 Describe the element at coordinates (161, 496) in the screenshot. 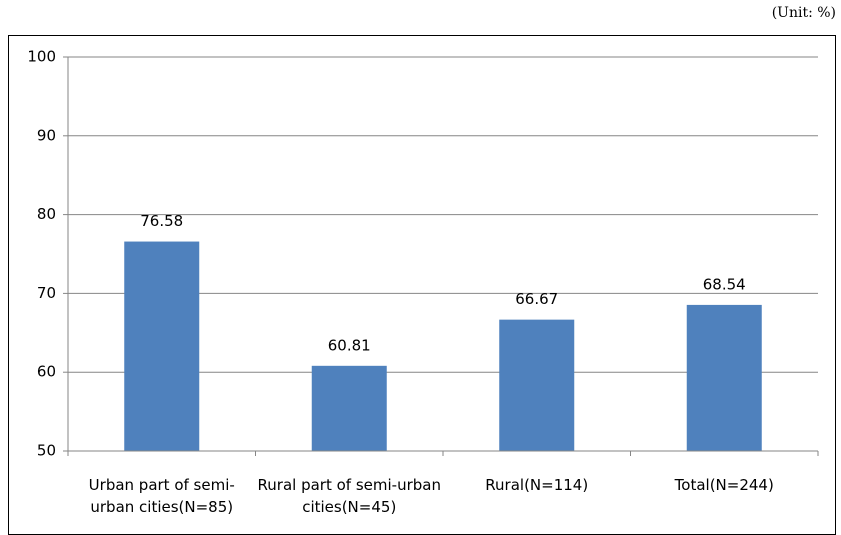

I see `x-tick-label: Urban part of semi-urban cities(N=85)` at that location.